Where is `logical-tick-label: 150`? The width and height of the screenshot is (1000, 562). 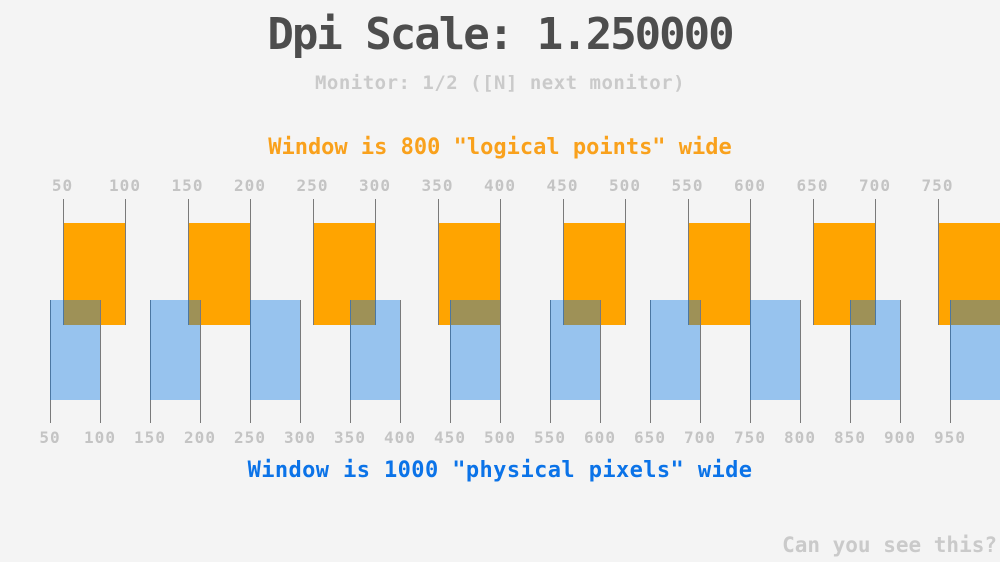
logical-tick-label: 150 is located at coordinates (187, 185).